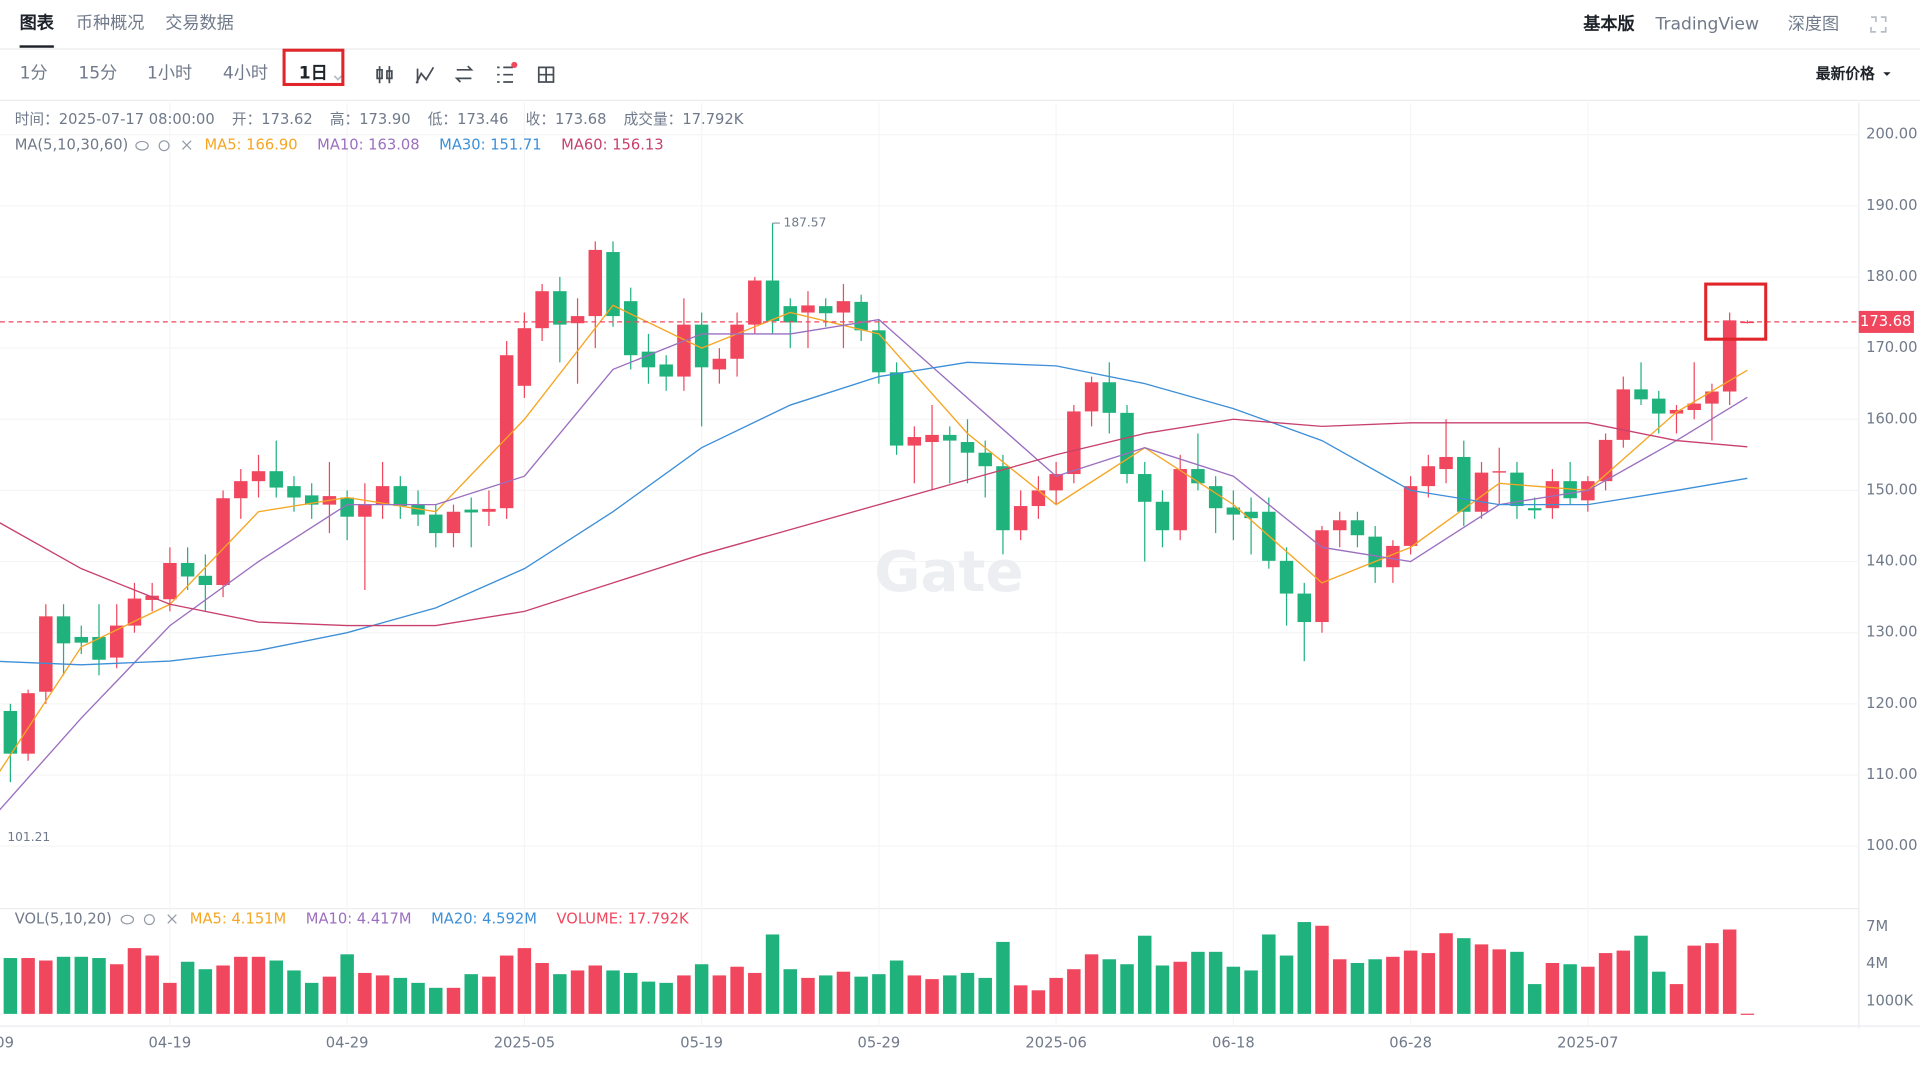 The height and width of the screenshot is (1084, 1920). What do you see at coordinates (1609, 23) in the screenshot?
I see `view-option: 基本版` at bounding box center [1609, 23].